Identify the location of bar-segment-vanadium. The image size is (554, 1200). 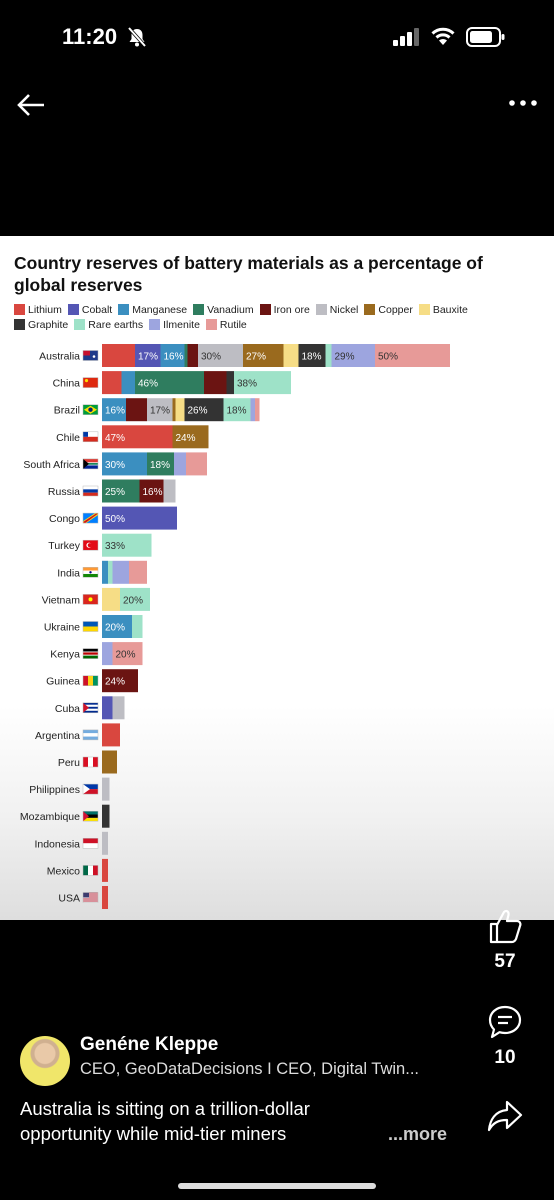
(160, 464).